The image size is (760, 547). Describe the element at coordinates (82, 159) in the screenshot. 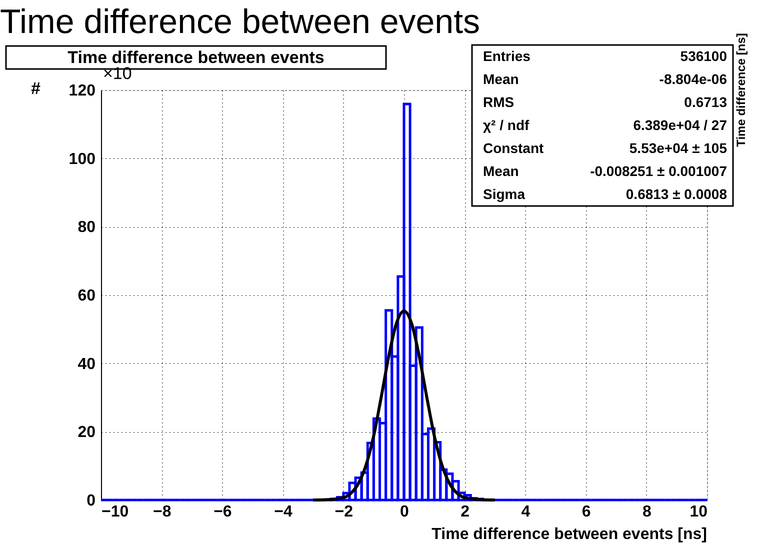

I see `y-tick-label: 100` at that location.